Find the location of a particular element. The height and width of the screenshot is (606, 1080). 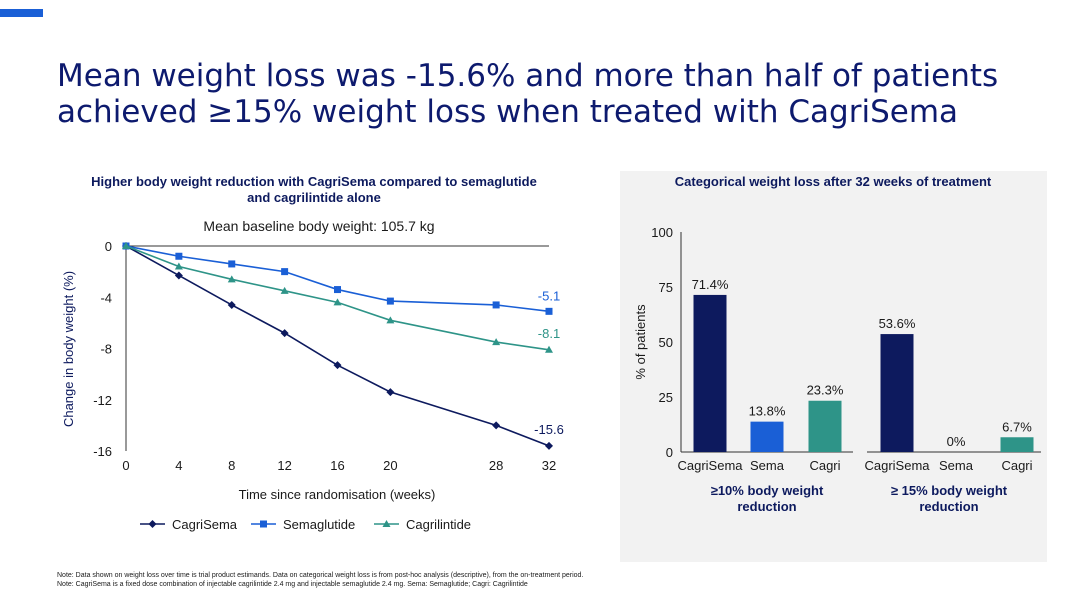

x-tick-label: 20 is located at coordinates (390, 465).